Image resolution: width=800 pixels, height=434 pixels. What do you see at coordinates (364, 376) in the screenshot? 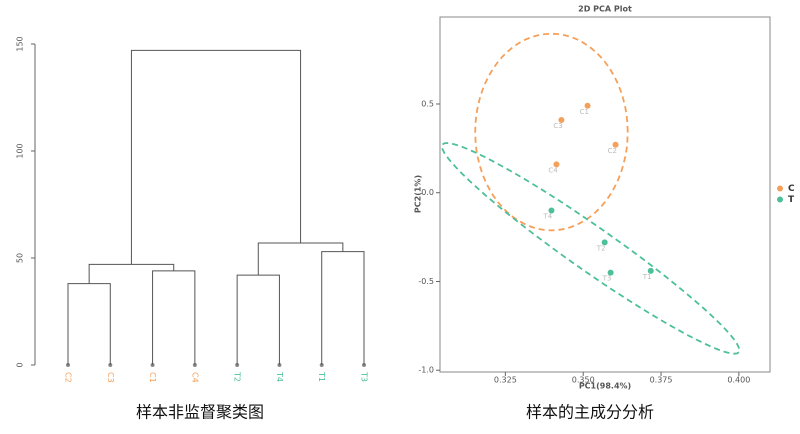
I see `leaf-label: T3` at bounding box center [364, 376].